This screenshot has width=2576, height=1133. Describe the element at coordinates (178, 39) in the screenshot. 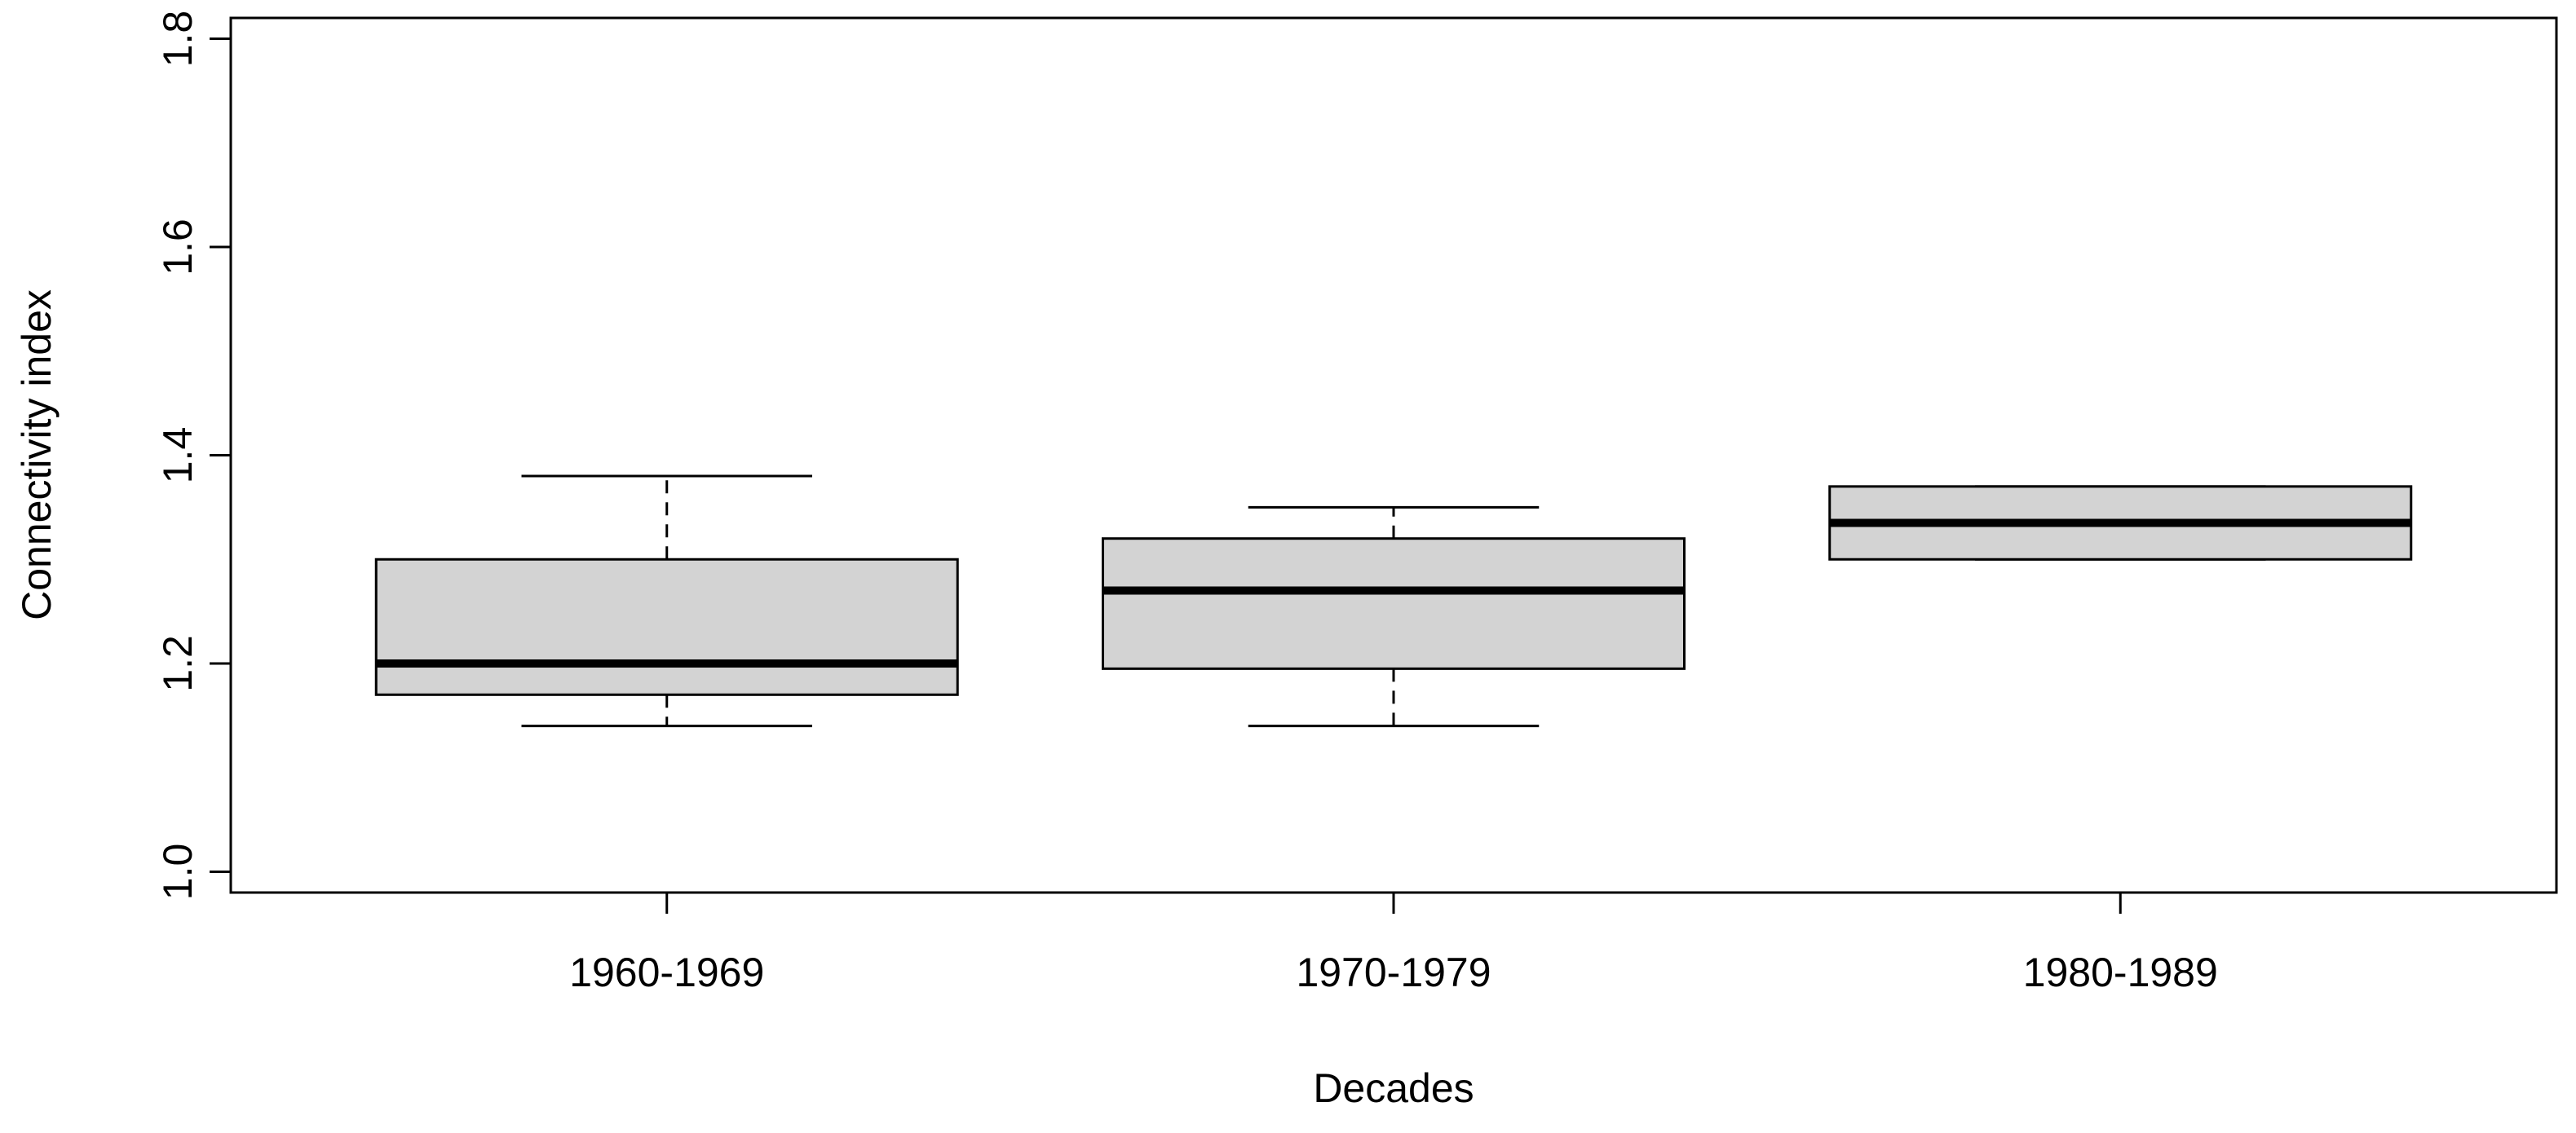

I see `y-tick-label: 1.8` at that location.